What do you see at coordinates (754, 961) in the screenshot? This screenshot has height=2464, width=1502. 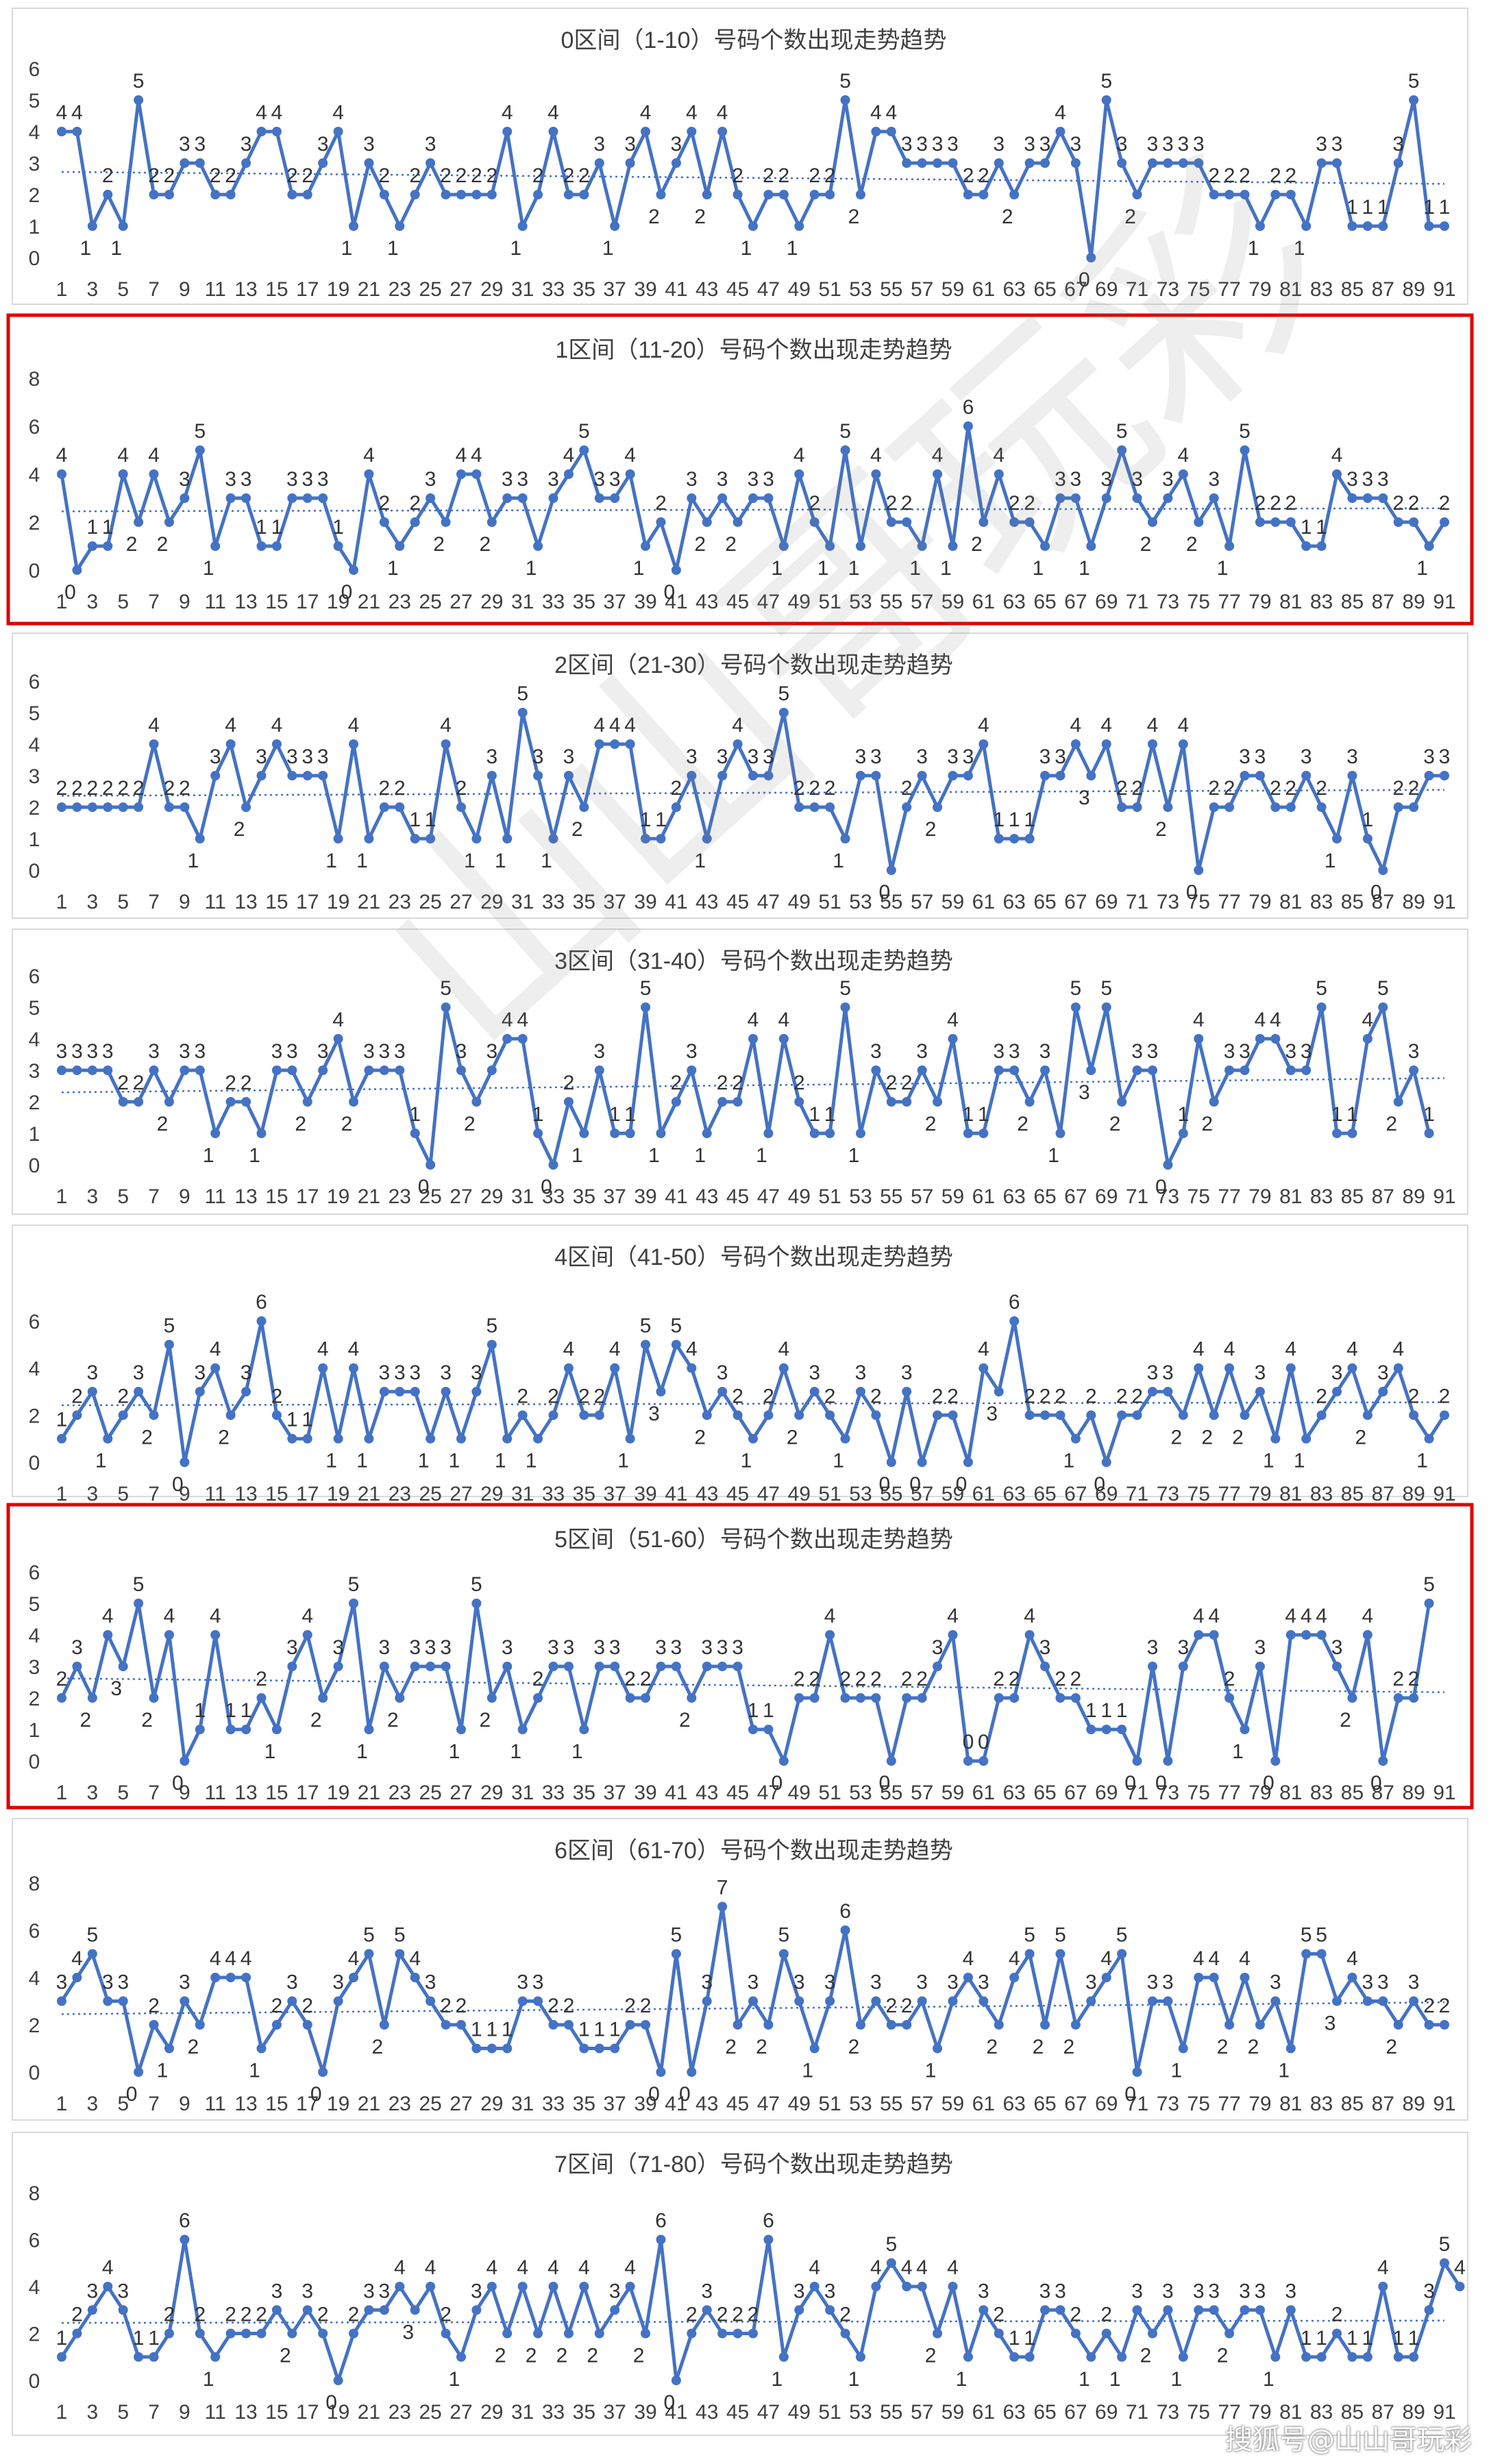 I see `chart-title: 3区间（31-40）号码个数出现走势趋势` at bounding box center [754, 961].